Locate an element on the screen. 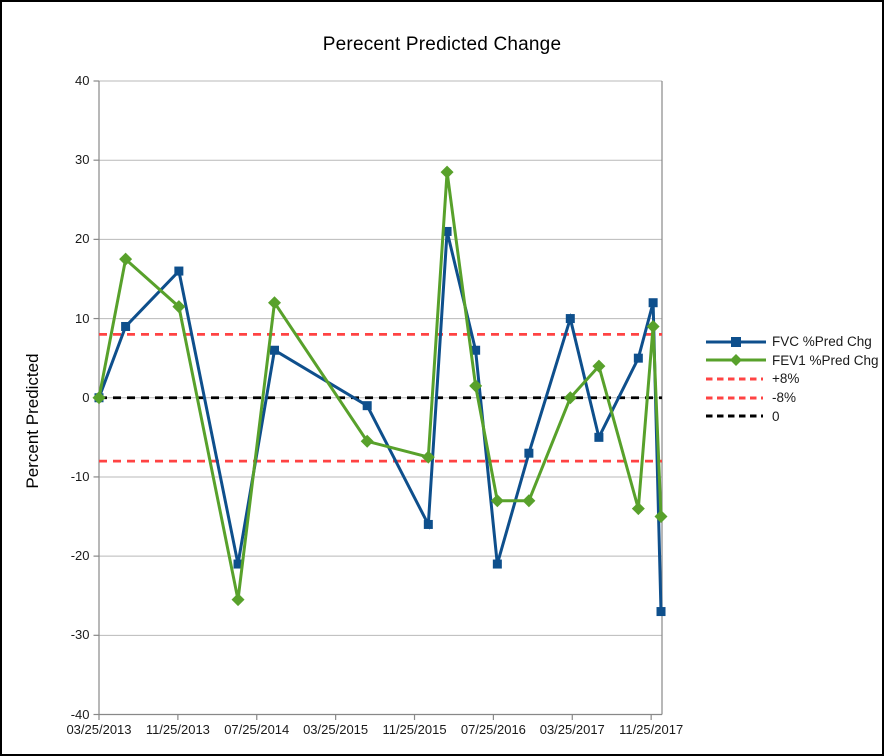 The height and width of the screenshot is (756, 884). x-tick-label: 07/25/2014 is located at coordinates (257, 729).